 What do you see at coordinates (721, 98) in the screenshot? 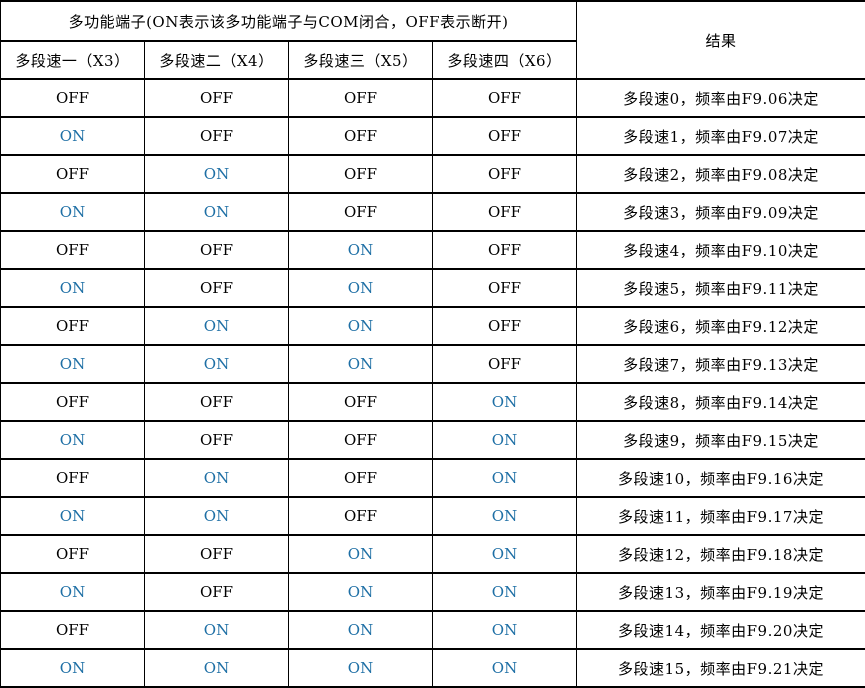
I see `result-cell: 多段速0，频率由F9.06决定` at bounding box center [721, 98].